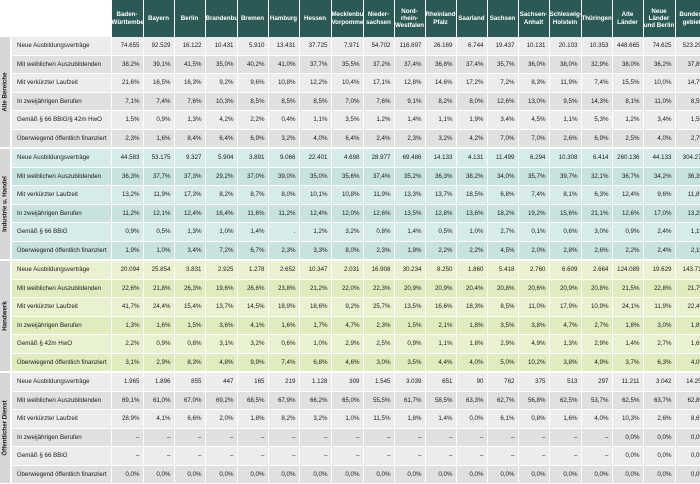 This screenshot has height=484, width=700. Describe the element at coordinates (220, 139) in the screenshot. I see `table-cell: 6,4%` at that location.